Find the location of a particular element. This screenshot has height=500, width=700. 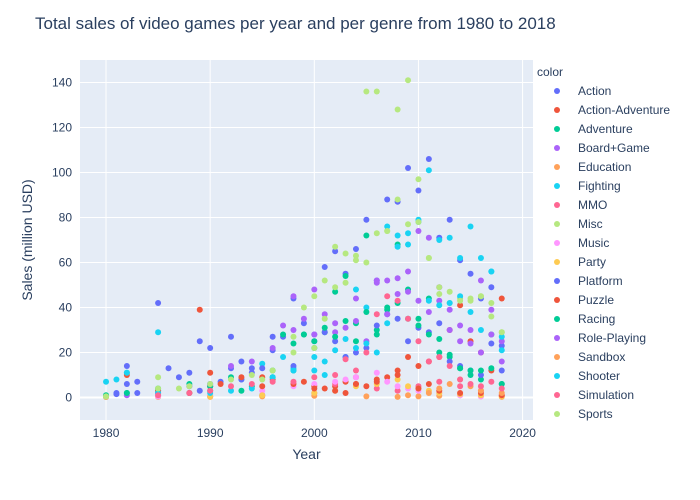

legend-item: Action is located at coordinates (582, 91).